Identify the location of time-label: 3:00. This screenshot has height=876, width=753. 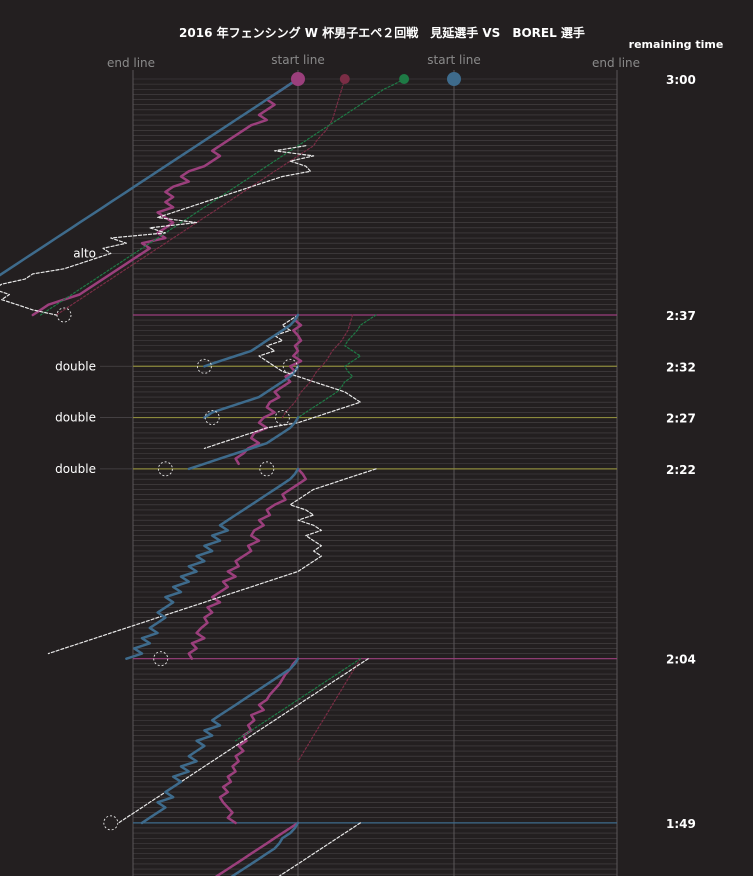
(681, 80).